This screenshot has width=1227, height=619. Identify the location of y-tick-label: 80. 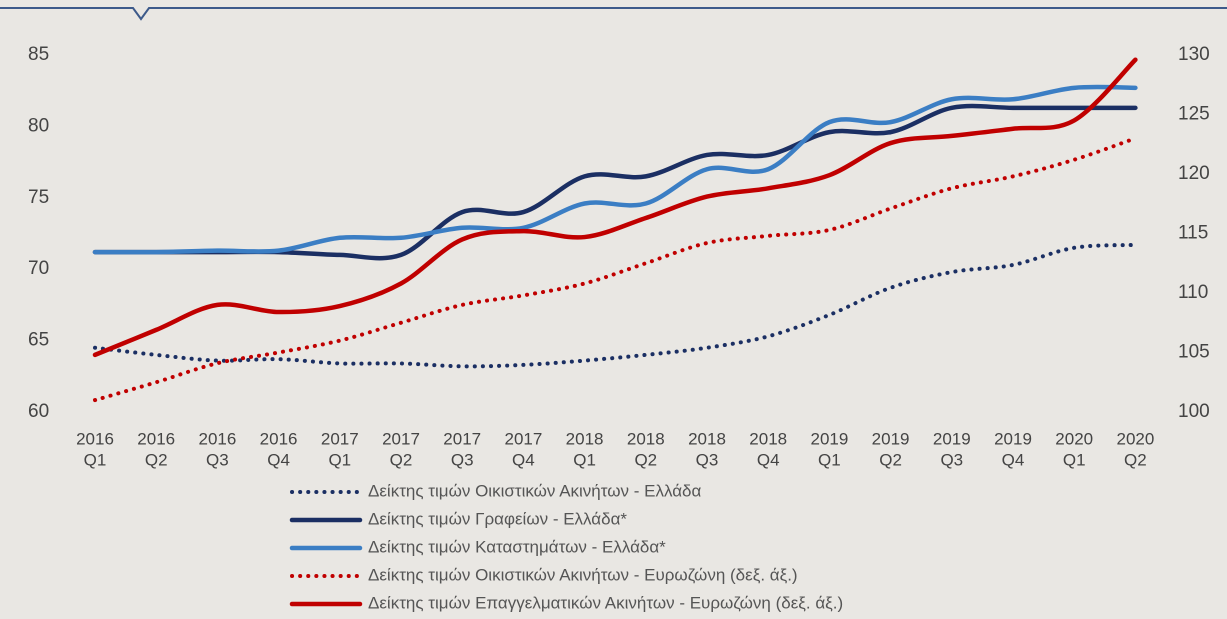
(38, 125).